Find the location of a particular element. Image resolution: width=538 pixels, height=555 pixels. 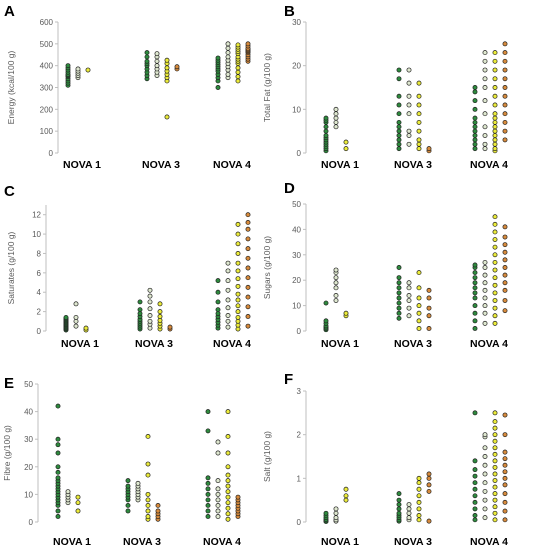

panel-letter: B is located at coordinates (289, 11).